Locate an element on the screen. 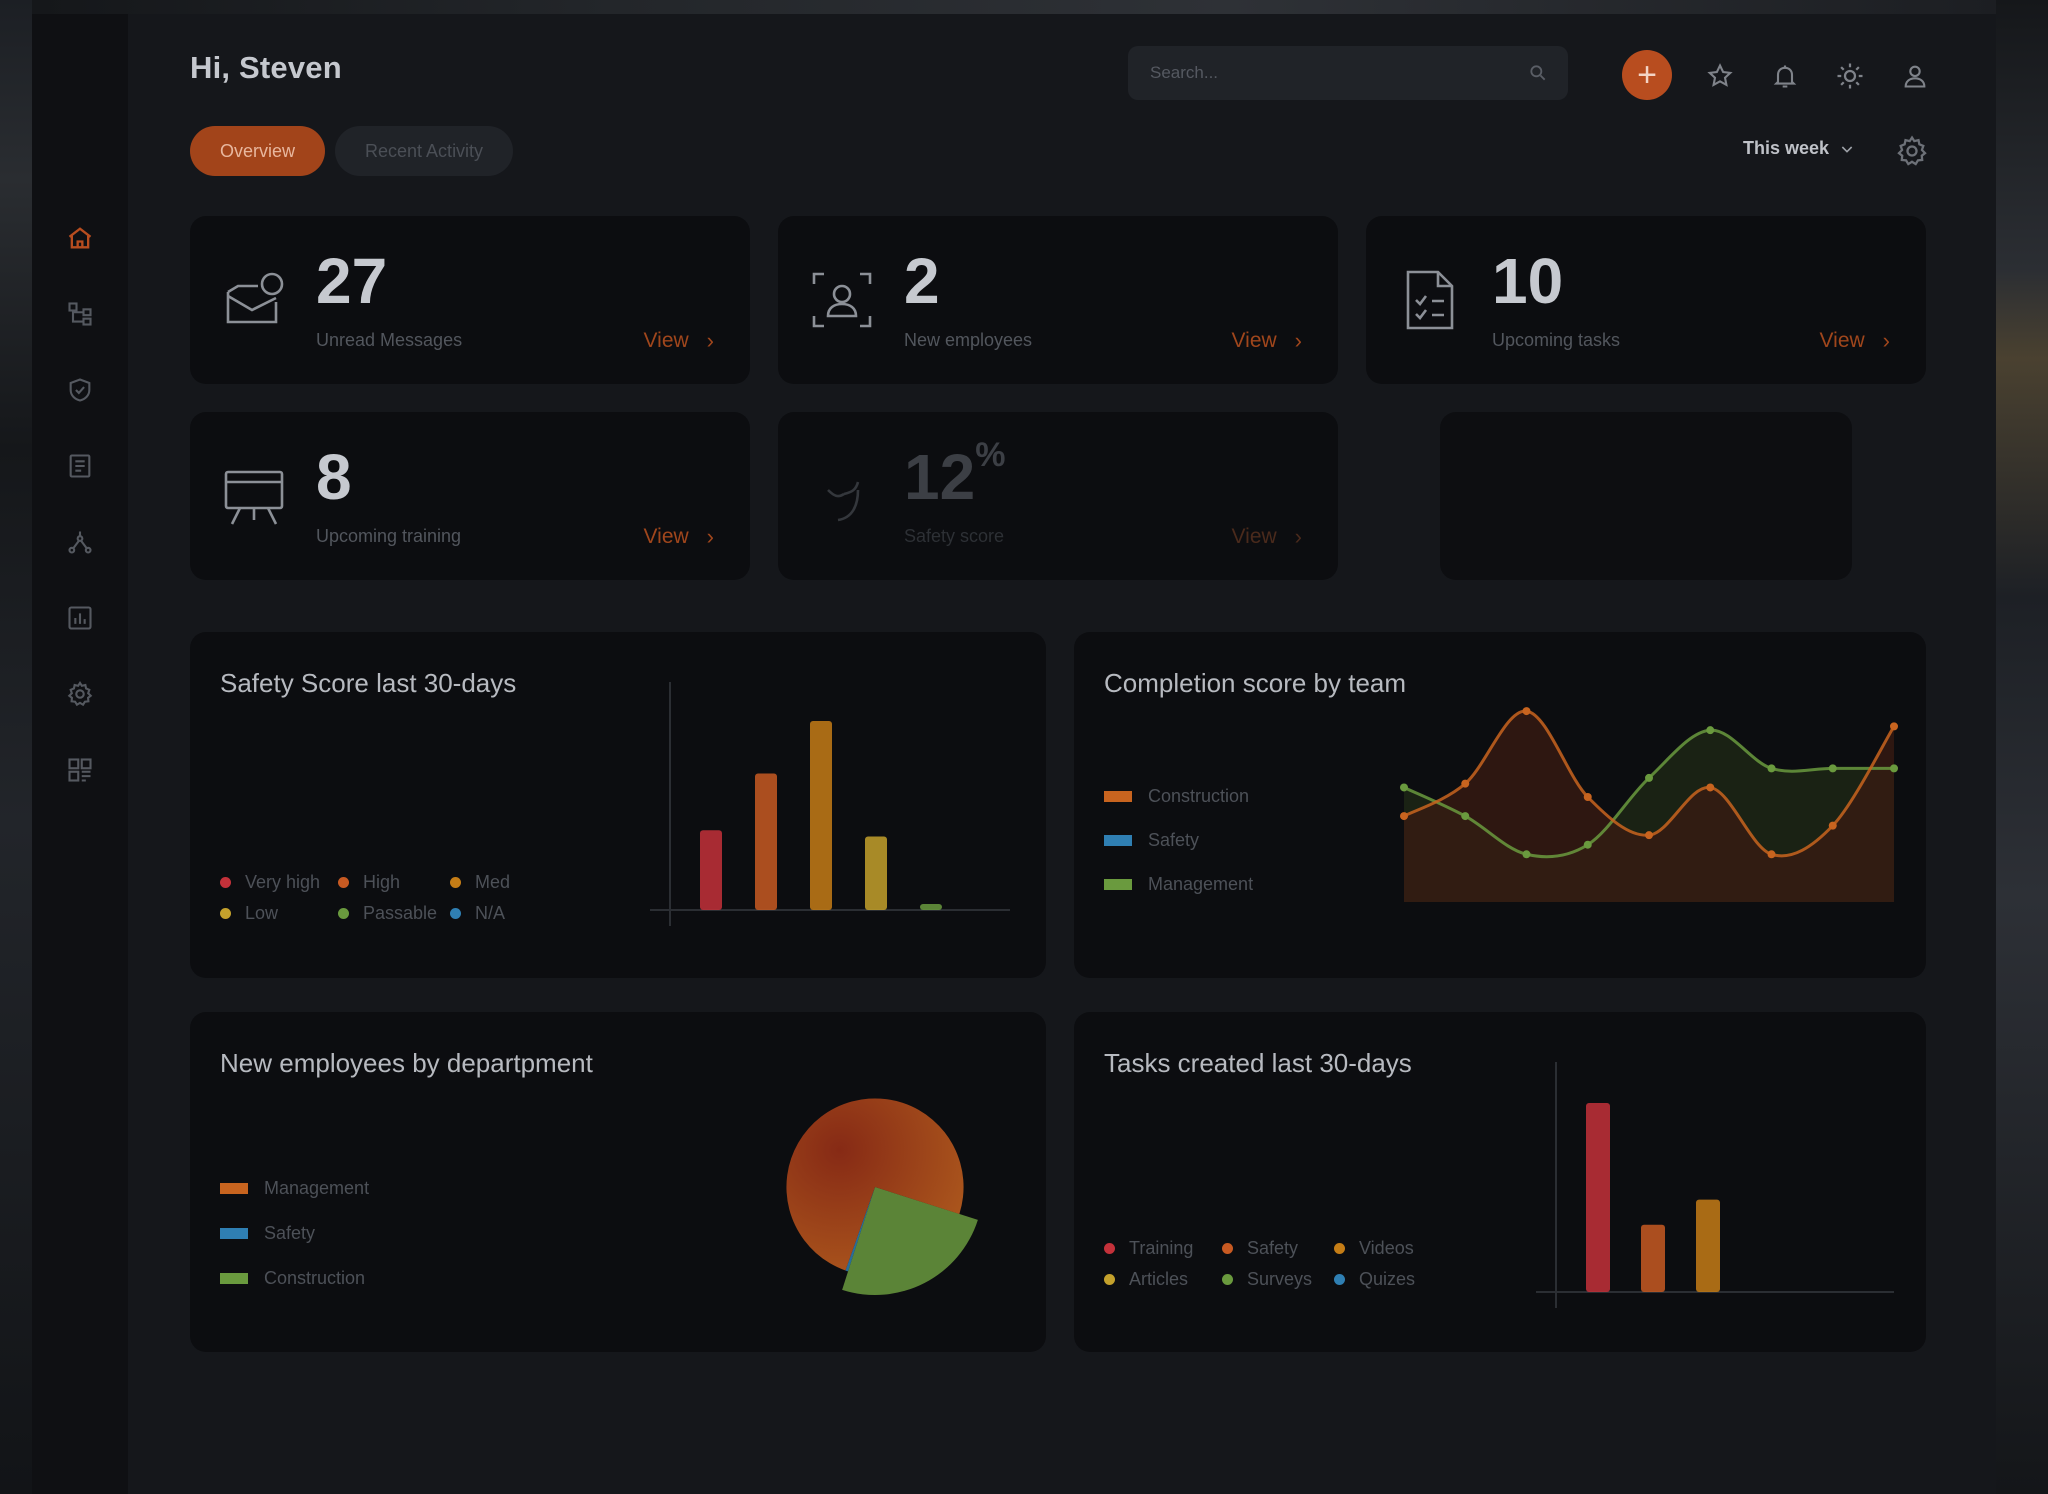  home-icon is located at coordinates (80, 238).